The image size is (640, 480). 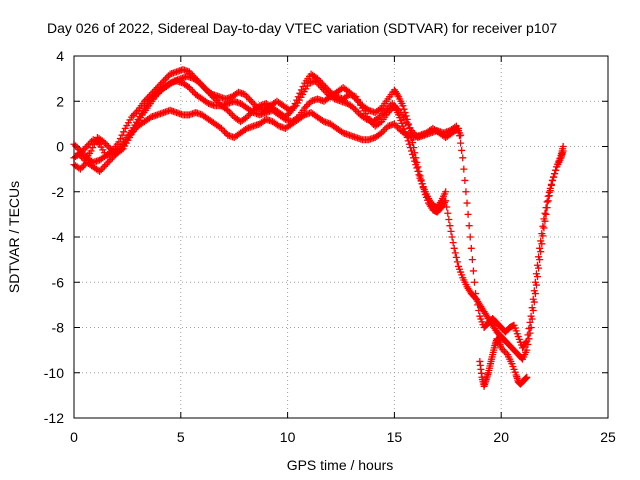 I want to click on y-tick-label: -2, so click(x=58, y=192).